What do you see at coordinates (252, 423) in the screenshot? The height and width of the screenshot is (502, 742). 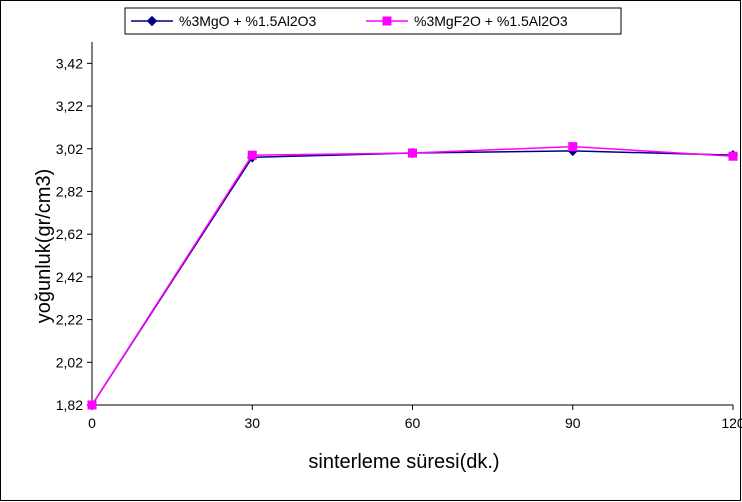 I see `x-tick-label: 30` at bounding box center [252, 423].